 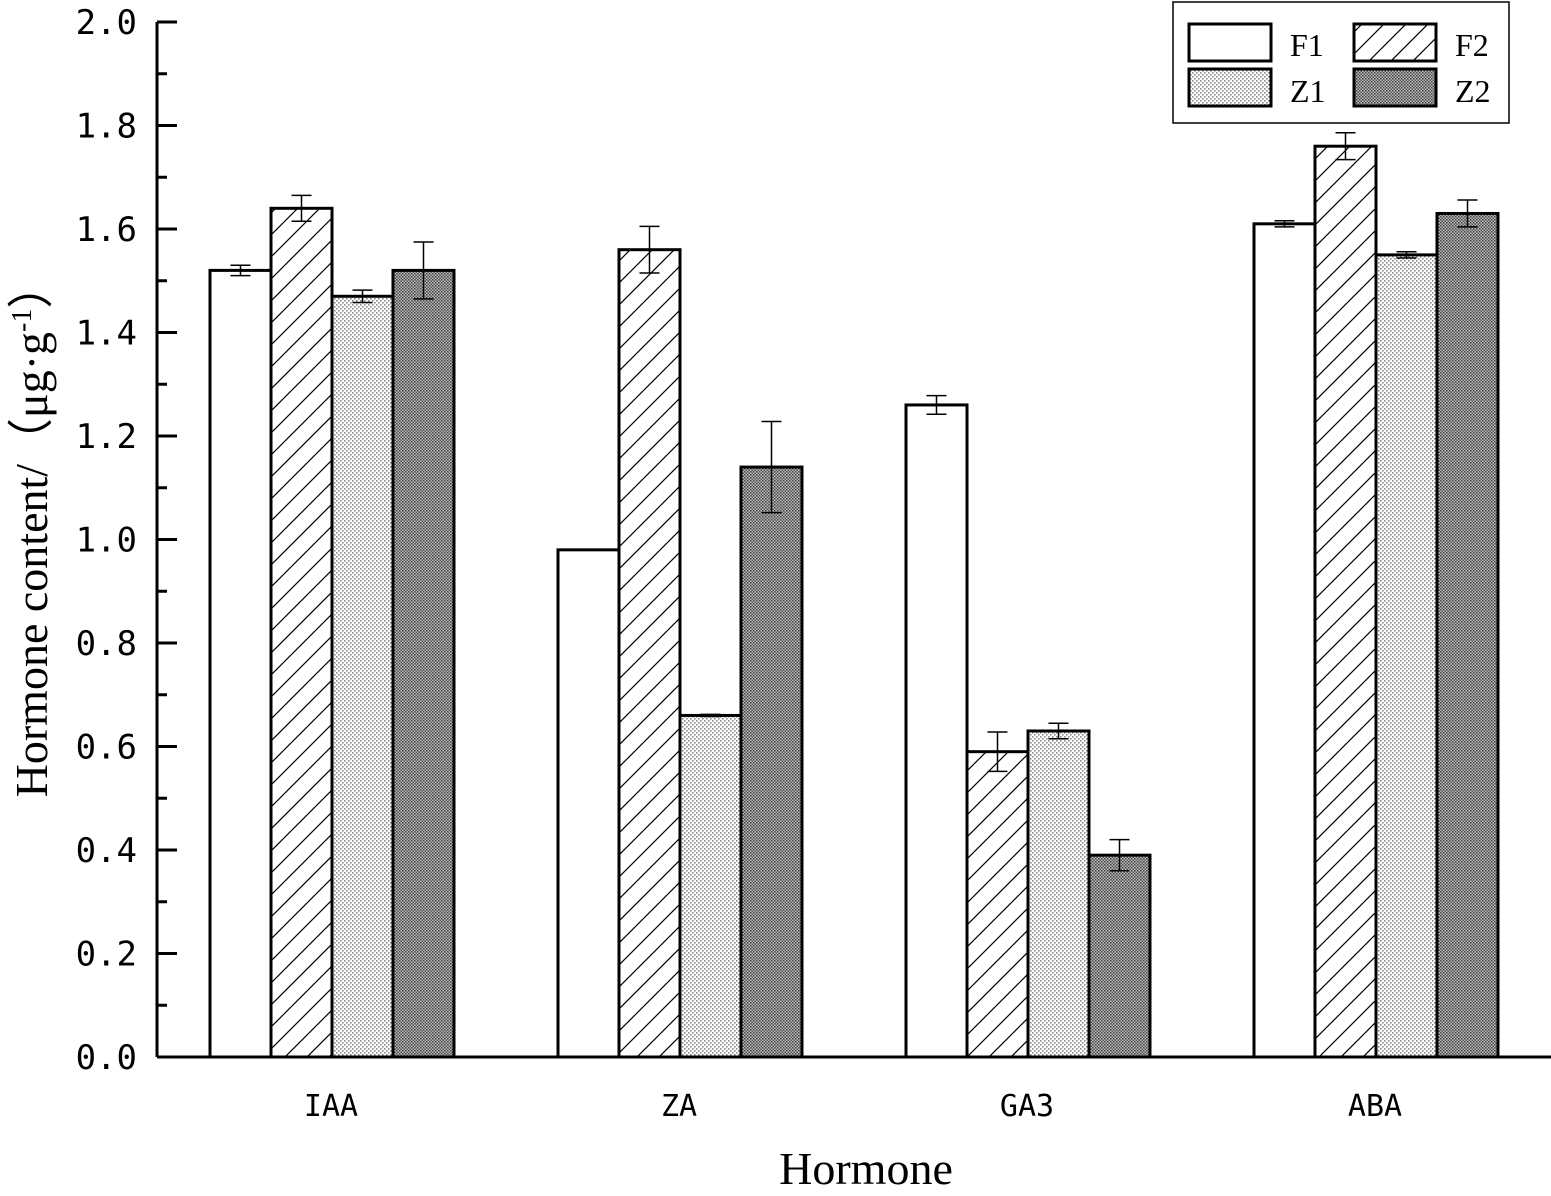 I want to click on y-tick-label: 0.2, so click(x=106, y=955).